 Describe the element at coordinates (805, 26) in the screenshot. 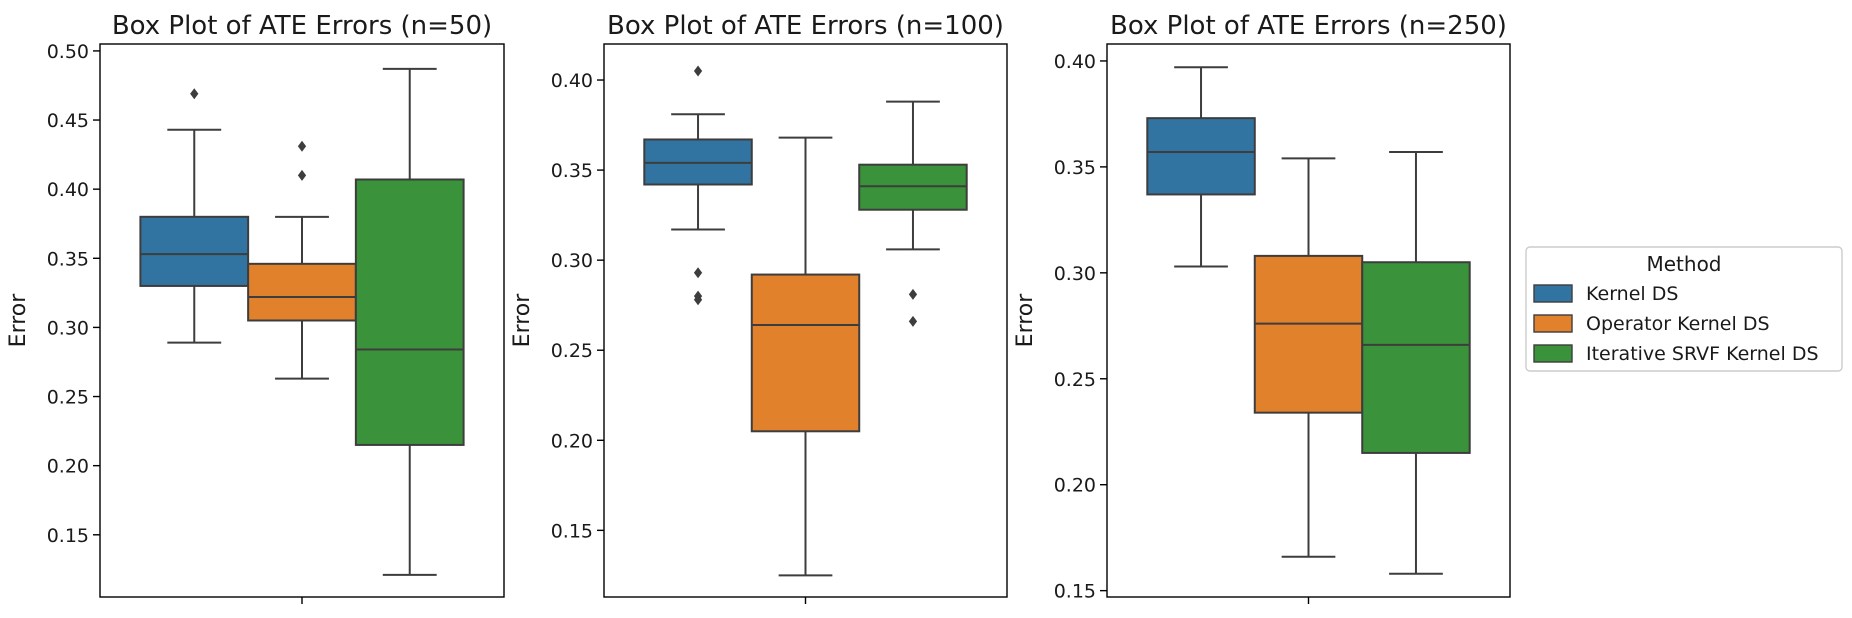

I see `chart-title: Box Plot of ATE Errors (n=100)` at that location.